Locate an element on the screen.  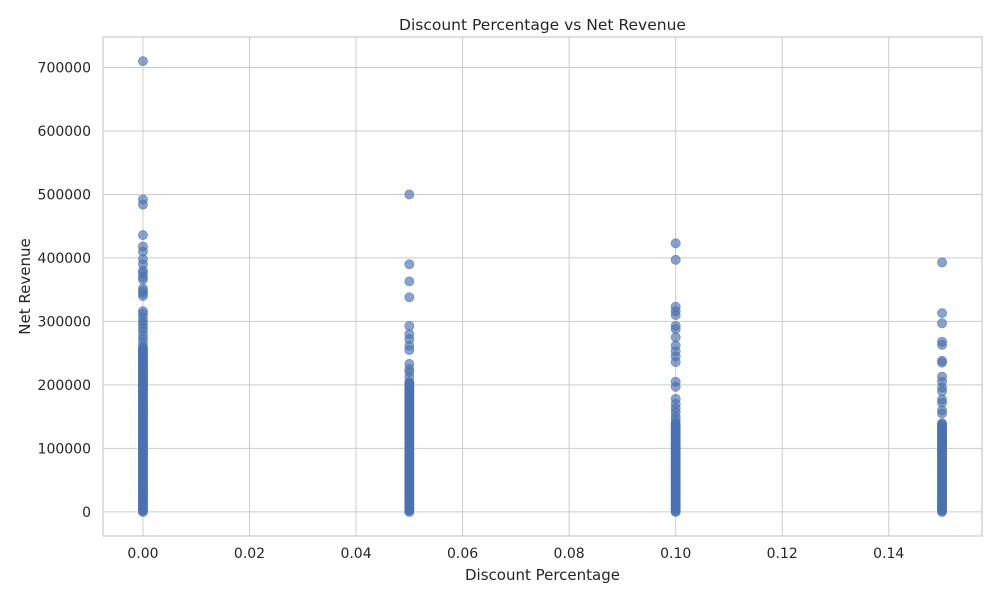
y-tick-label: 0 is located at coordinates (86, 513).